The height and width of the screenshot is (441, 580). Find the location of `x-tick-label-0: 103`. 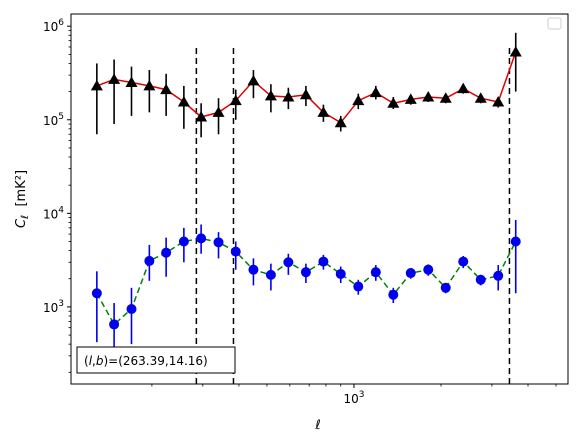

x-tick-label-0: 103 is located at coordinates (353, 398).